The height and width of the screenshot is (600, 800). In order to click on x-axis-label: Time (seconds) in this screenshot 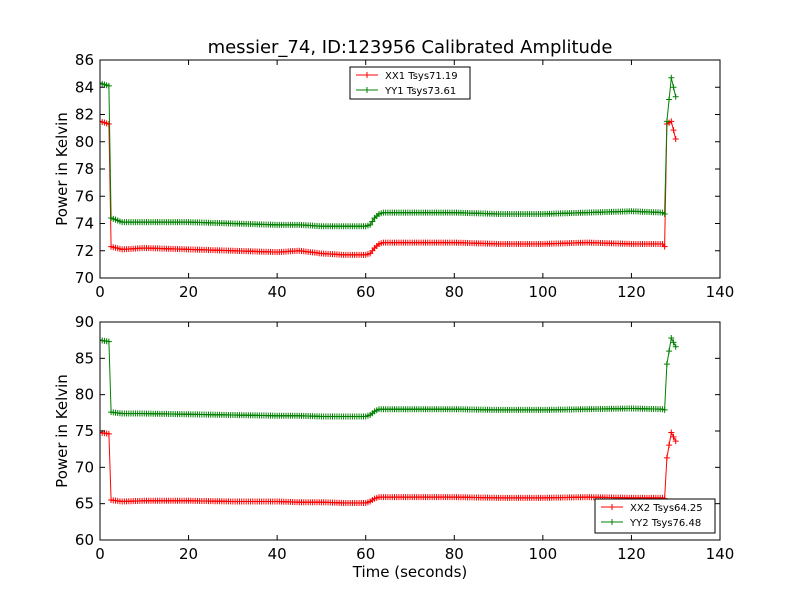, I will do `click(410, 572)`.